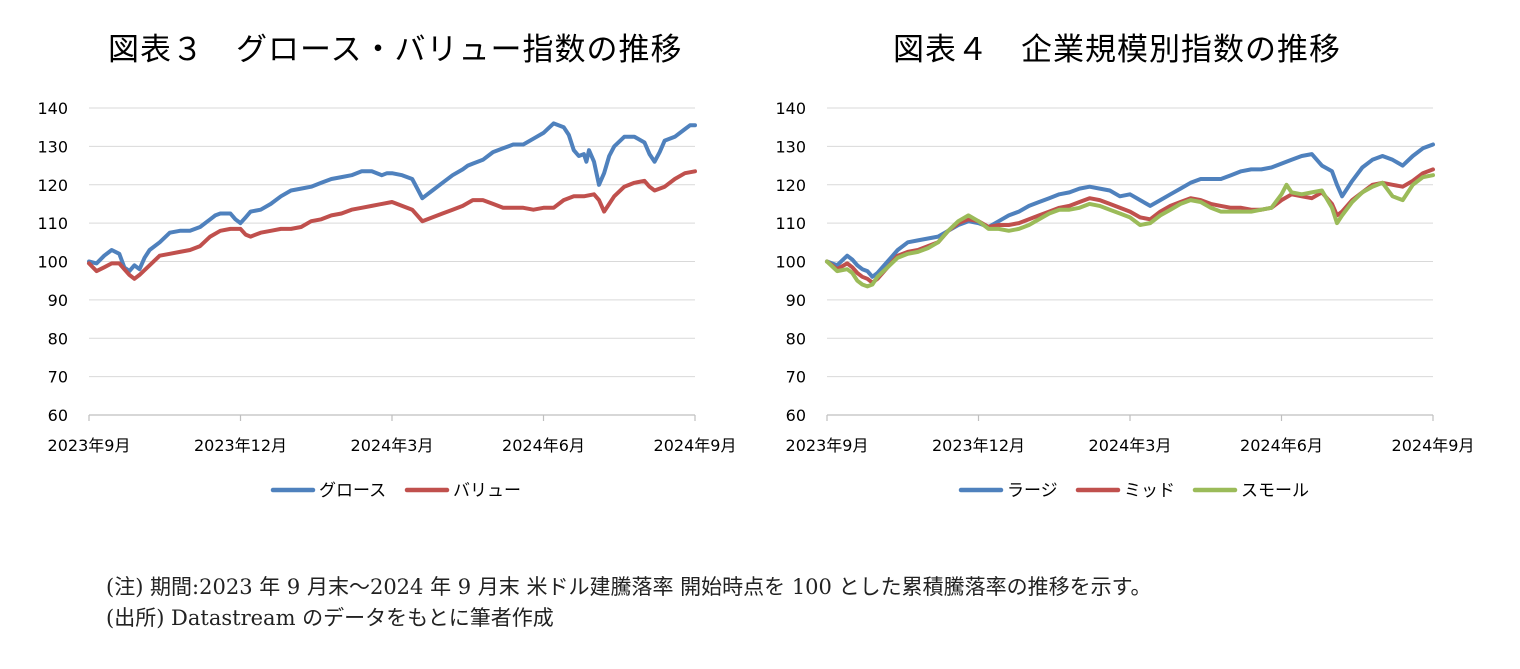  I want to click on chart-title-company-size: 図表４ 企業規模別指数の推移, so click(1117, 50).